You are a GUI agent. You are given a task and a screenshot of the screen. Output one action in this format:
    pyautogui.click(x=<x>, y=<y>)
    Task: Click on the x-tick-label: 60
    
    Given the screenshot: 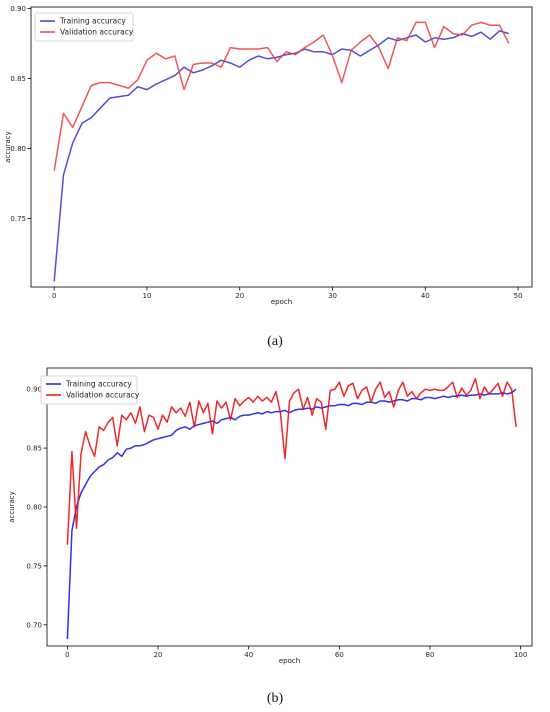 What is the action you would take?
    pyautogui.click(x=339, y=655)
    